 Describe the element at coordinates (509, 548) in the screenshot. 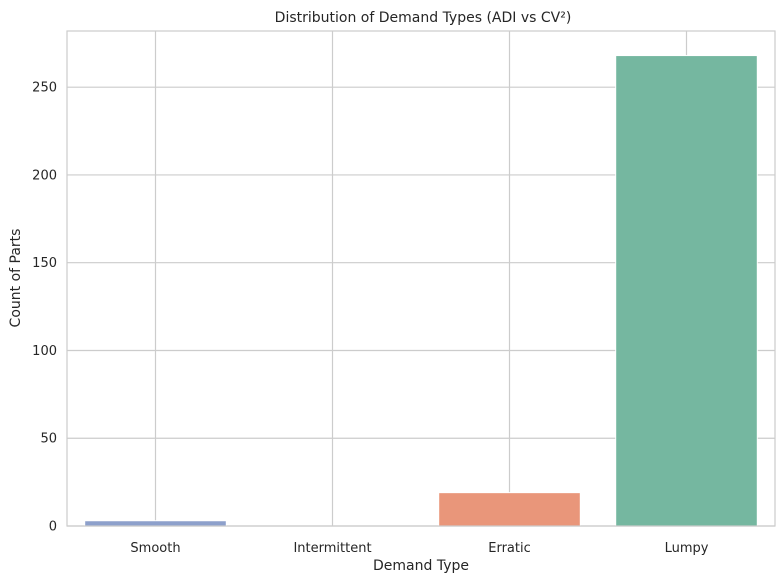

I see `x-tick-label: Erratic` at that location.